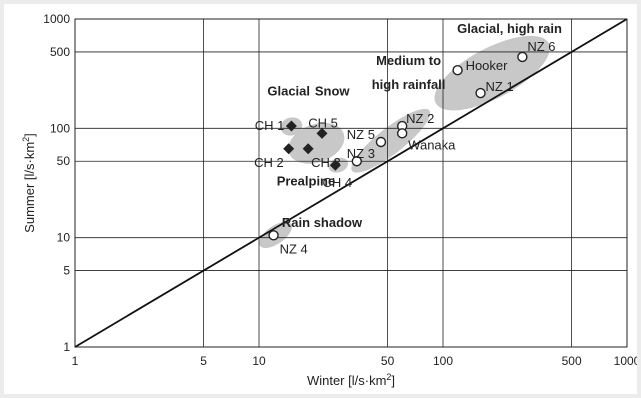 The height and width of the screenshot is (398, 641). Describe the element at coordinates (269, 162) in the screenshot. I see `label-ch-2: CH 2` at that location.